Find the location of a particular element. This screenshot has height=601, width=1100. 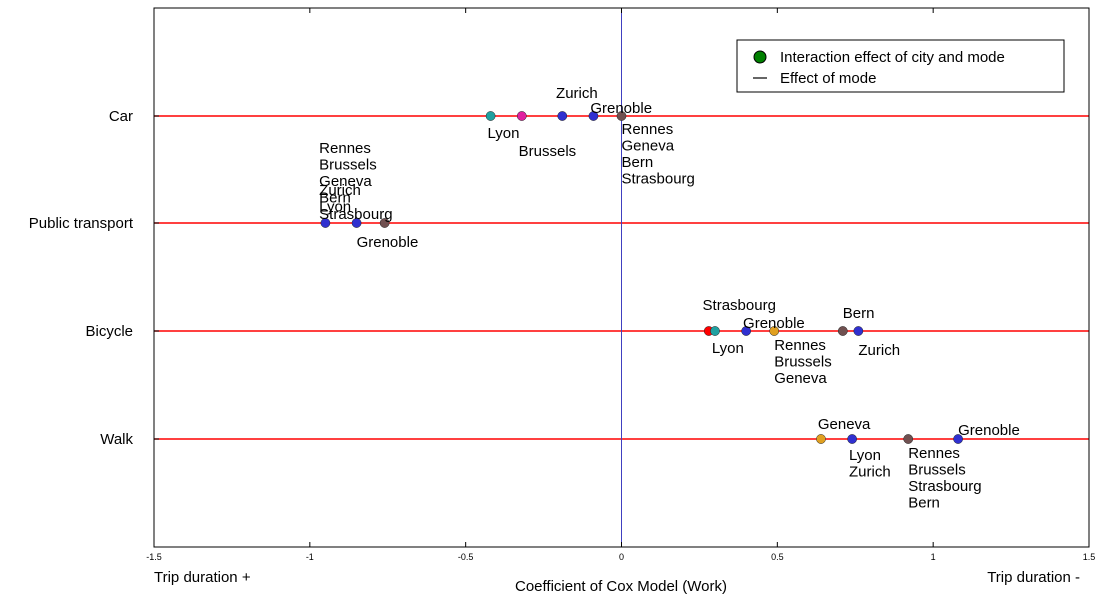

legend-label-0: Interaction effect of city and mode is located at coordinates (892, 57).